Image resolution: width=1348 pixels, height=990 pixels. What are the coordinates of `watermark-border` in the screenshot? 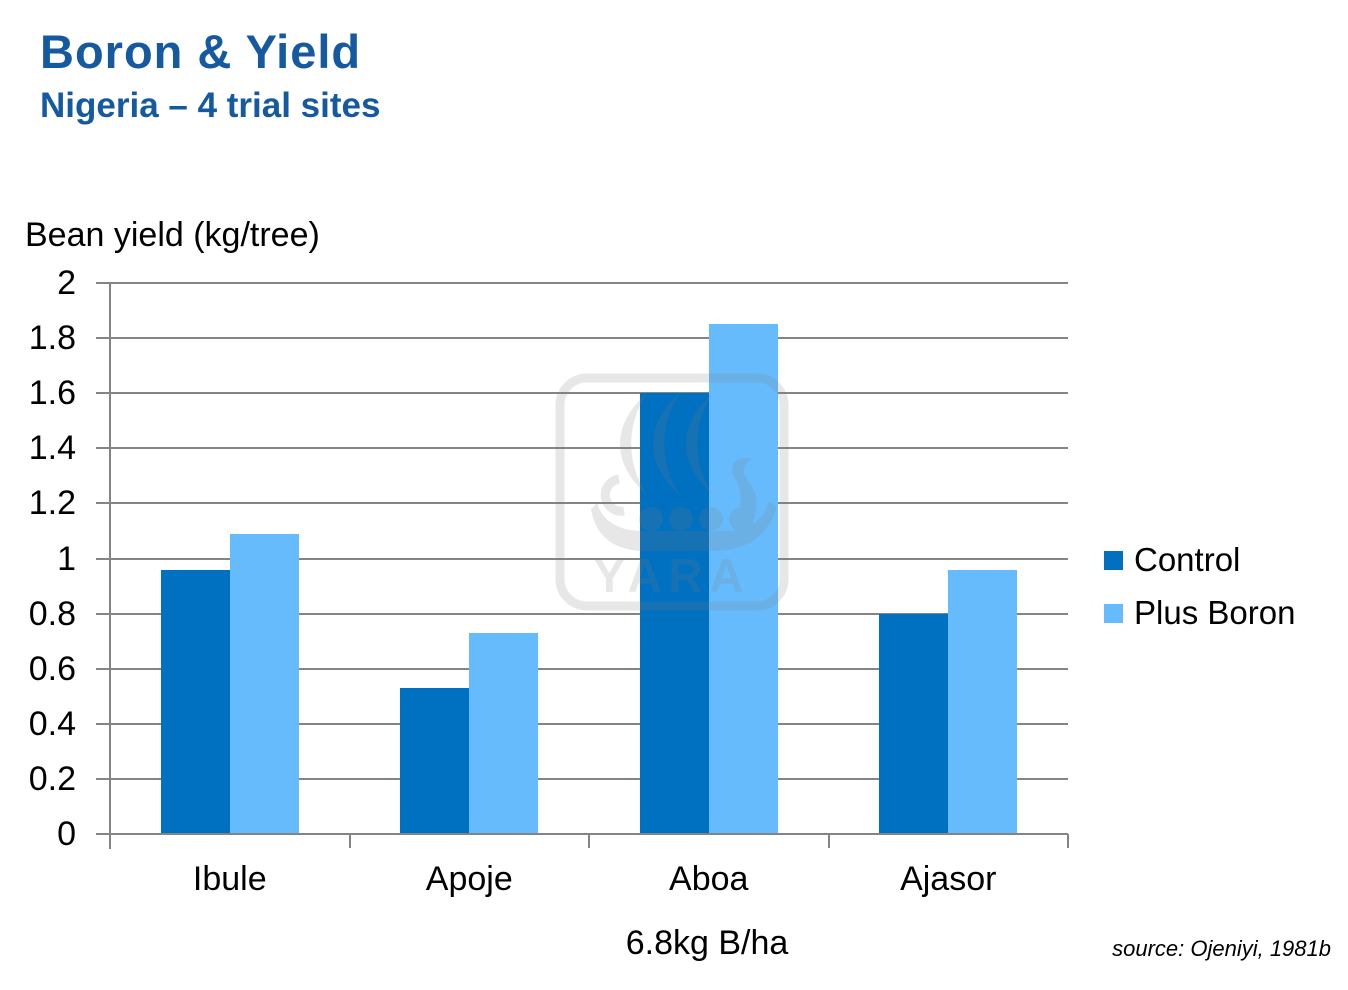 It's located at (672, 492).